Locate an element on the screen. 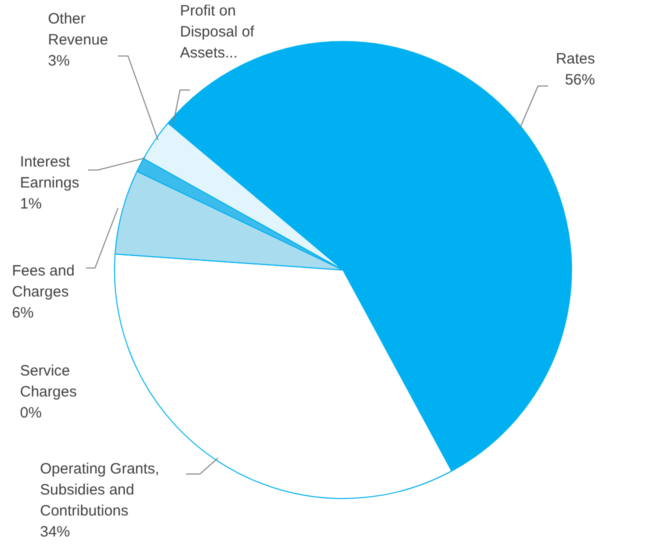 The height and width of the screenshot is (559, 652). data-label: 1% is located at coordinates (31, 204).